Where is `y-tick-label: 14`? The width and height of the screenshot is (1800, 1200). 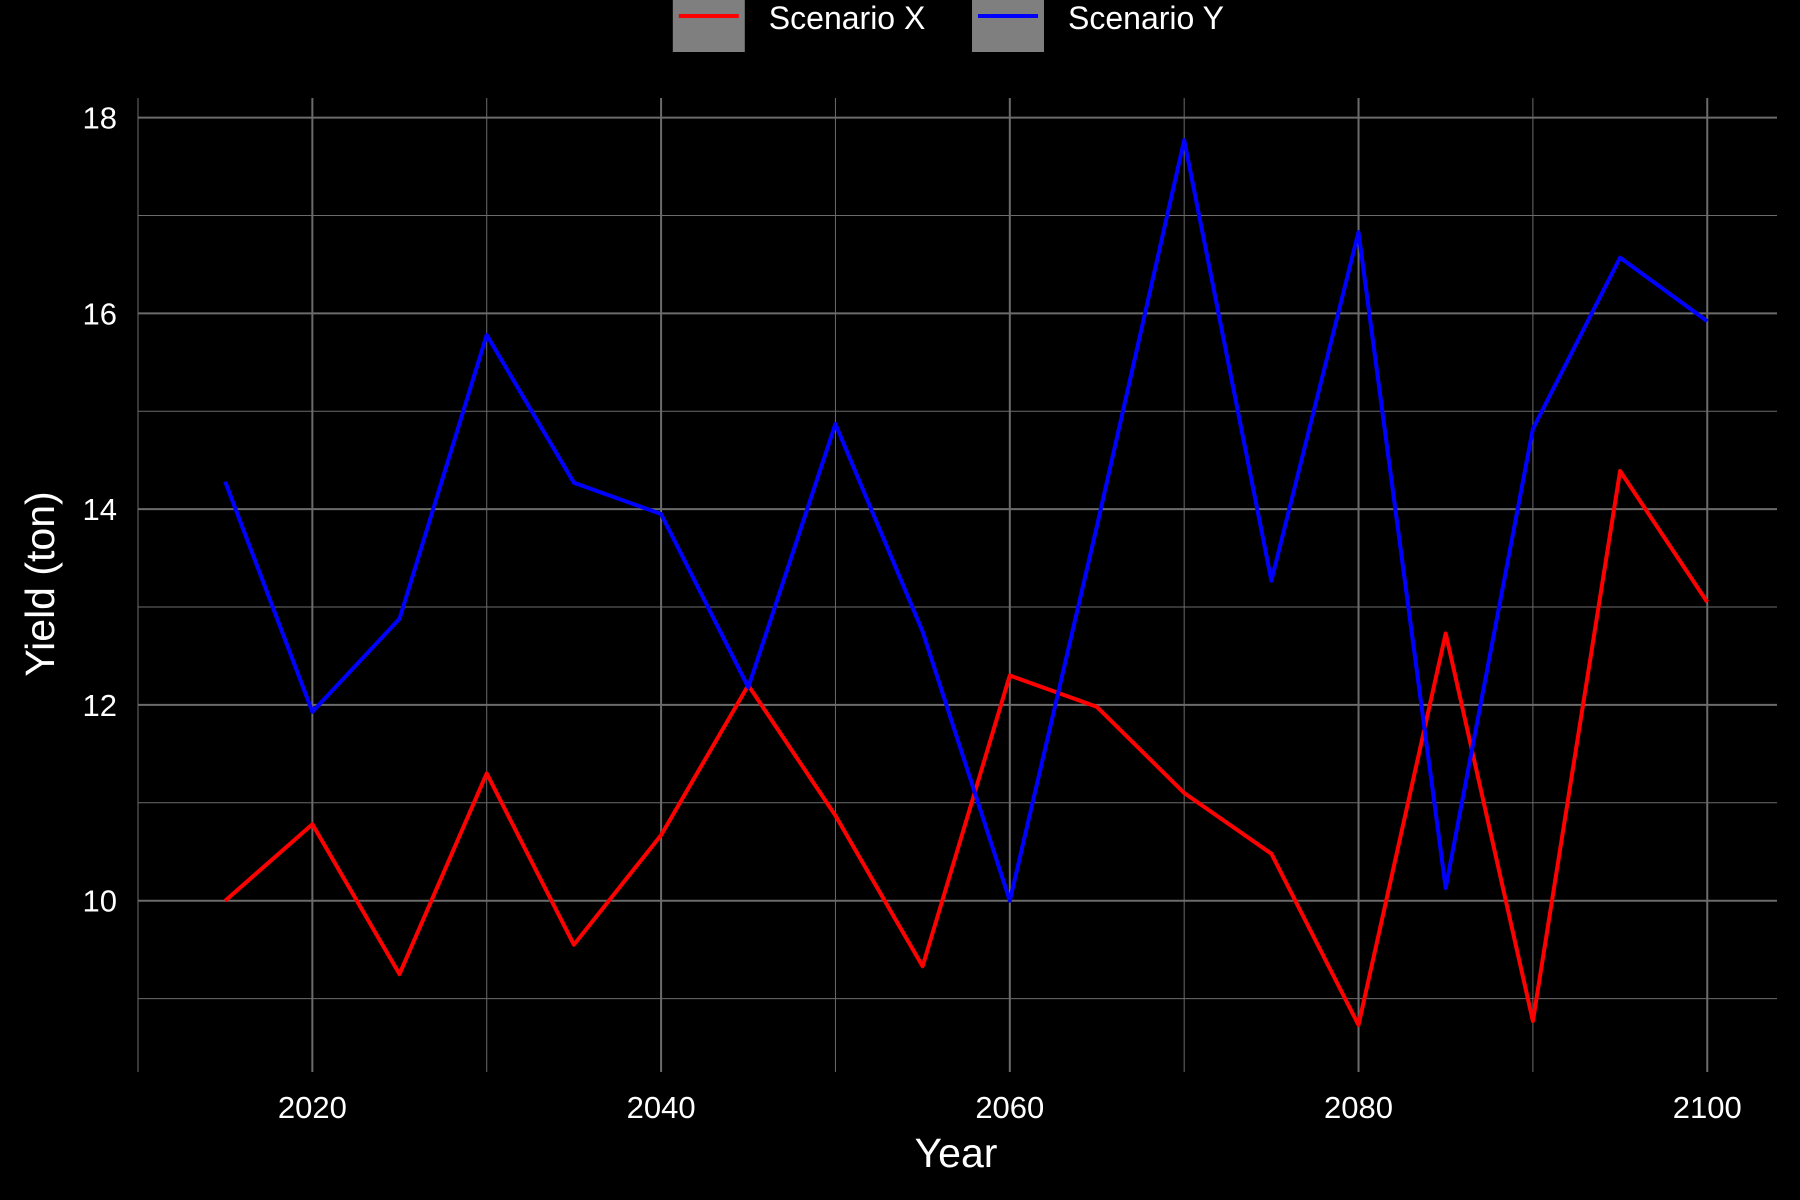 y-tick-label: 14 is located at coordinates (100, 509).